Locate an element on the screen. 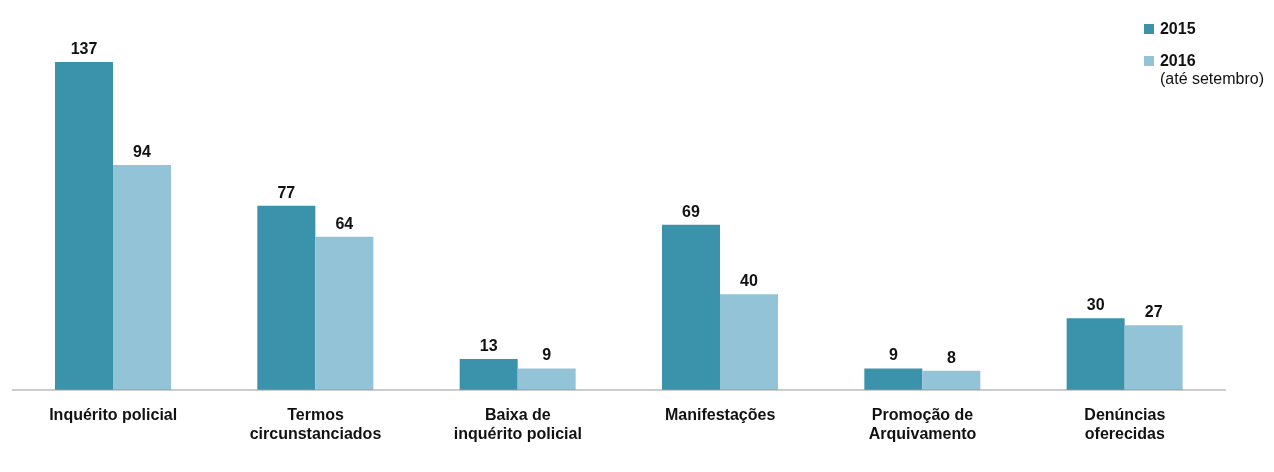  data-label: 69 is located at coordinates (691, 211).